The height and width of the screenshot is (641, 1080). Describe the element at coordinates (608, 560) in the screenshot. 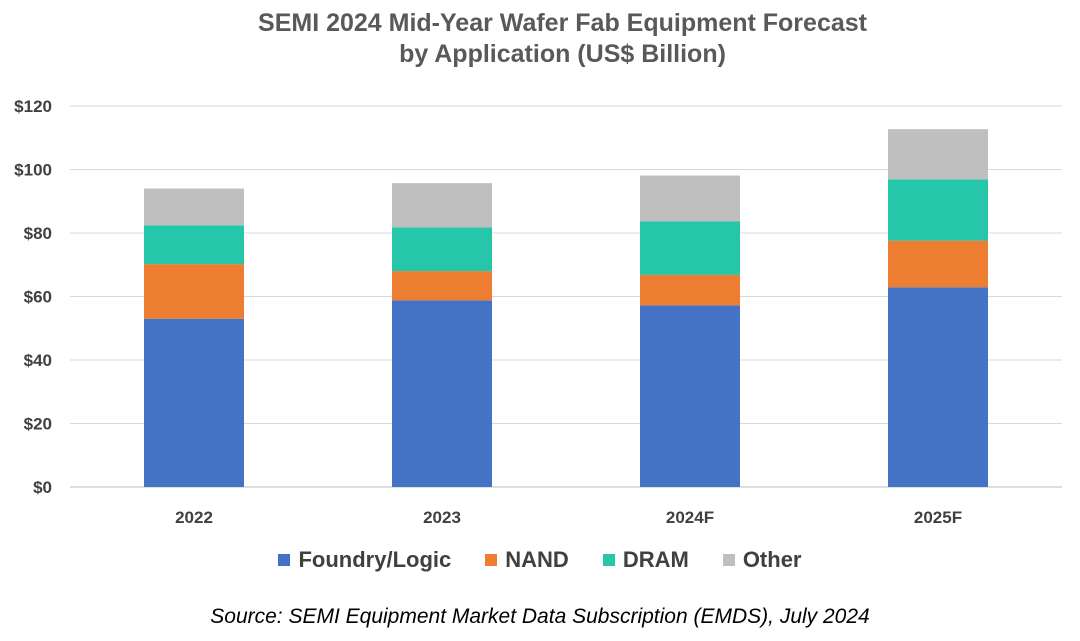

I see `legend-swatch-dram` at that location.